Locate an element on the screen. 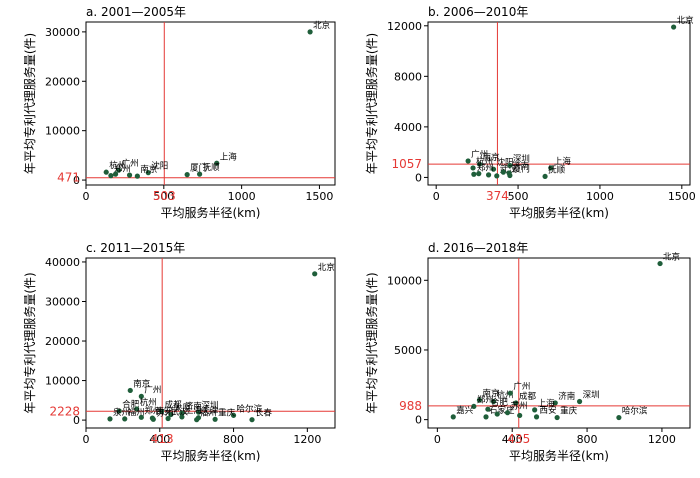 The image size is (700, 478). city-label: 天津 is located at coordinates (211, 411).